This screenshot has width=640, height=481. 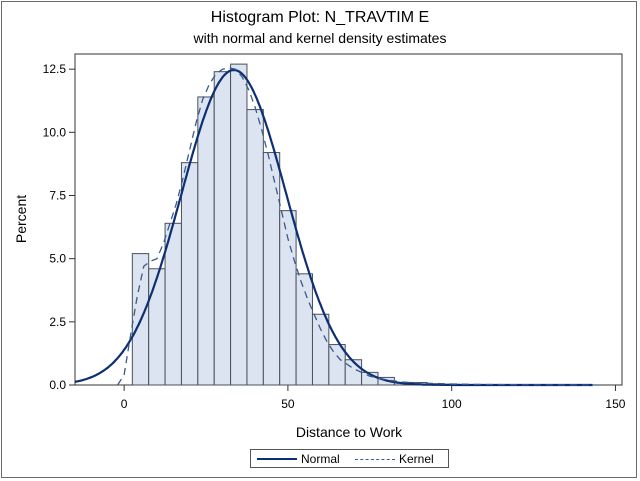 What do you see at coordinates (55, 132) in the screenshot?
I see `y-tick-label: 10.0` at bounding box center [55, 132].